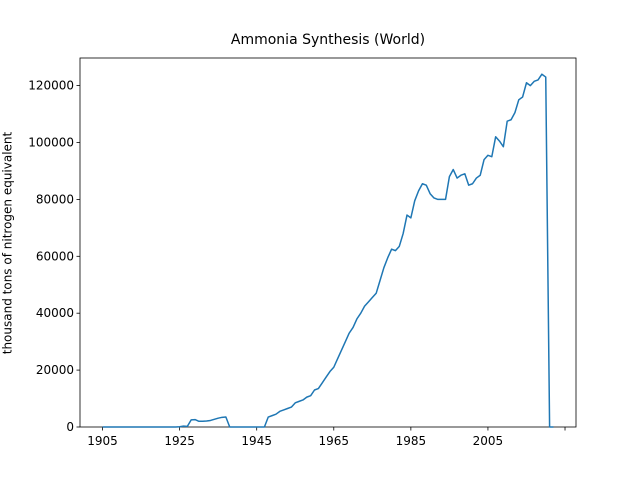  Describe the element at coordinates (51, 86) in the screenshot. I see `y-tick-label: 120000` at that location.